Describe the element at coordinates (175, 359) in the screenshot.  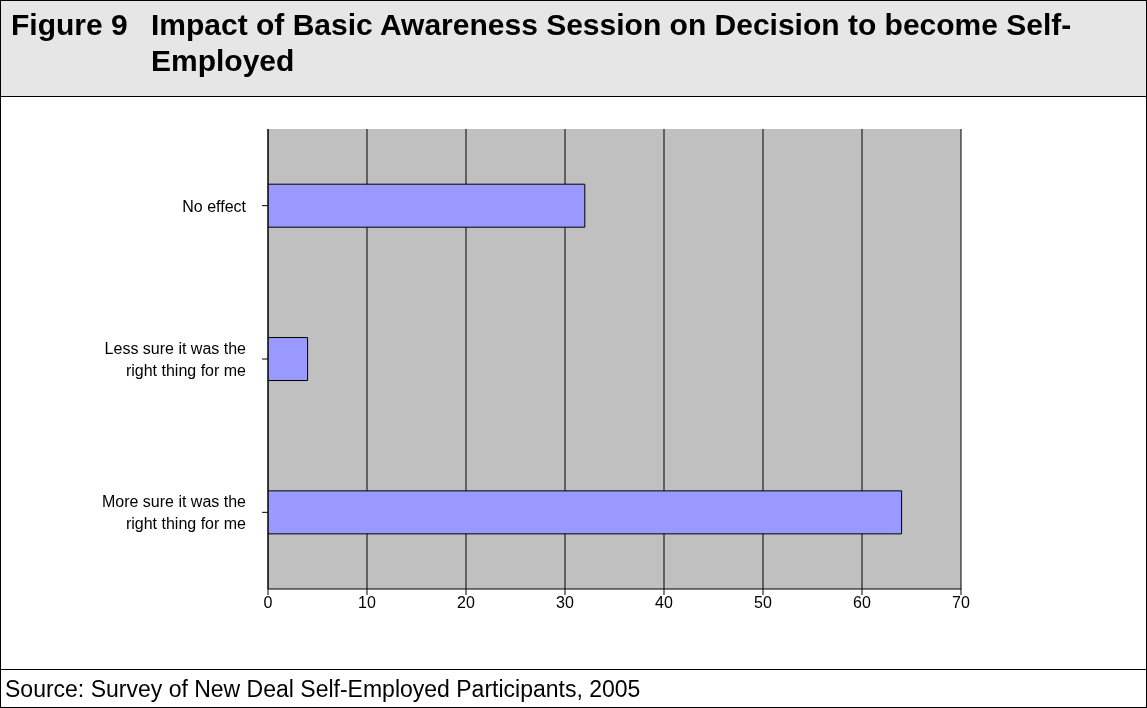
I see `y-tick-label: Less sure it was the right thing for me` at that location.